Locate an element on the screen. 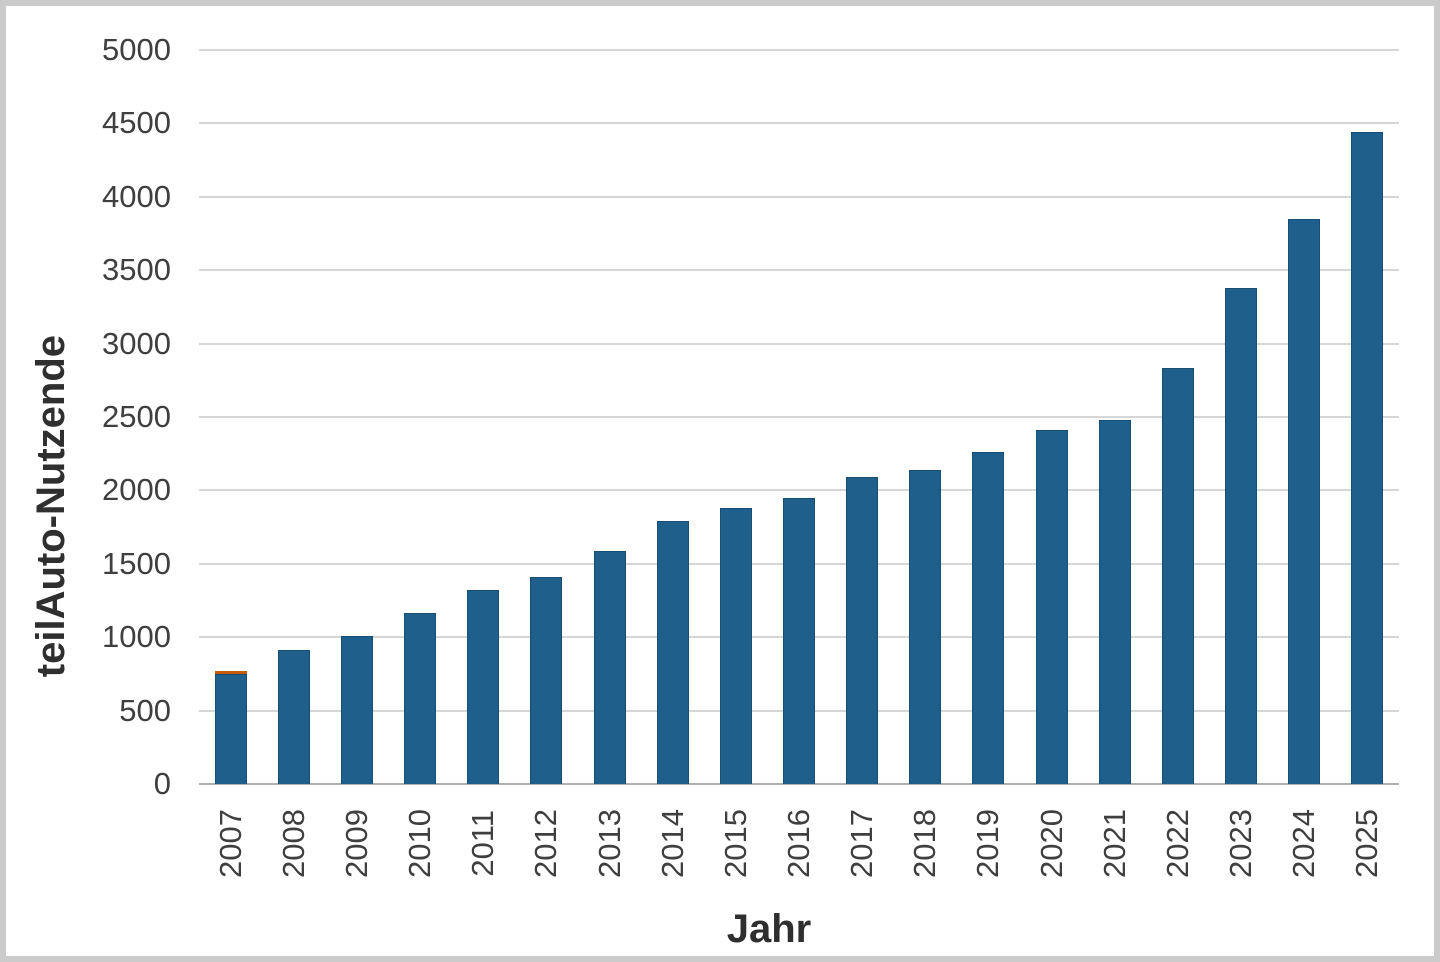 The height and width of the screenshot is (962, 1440). bar-2017 is located at coordinates (862, 630).